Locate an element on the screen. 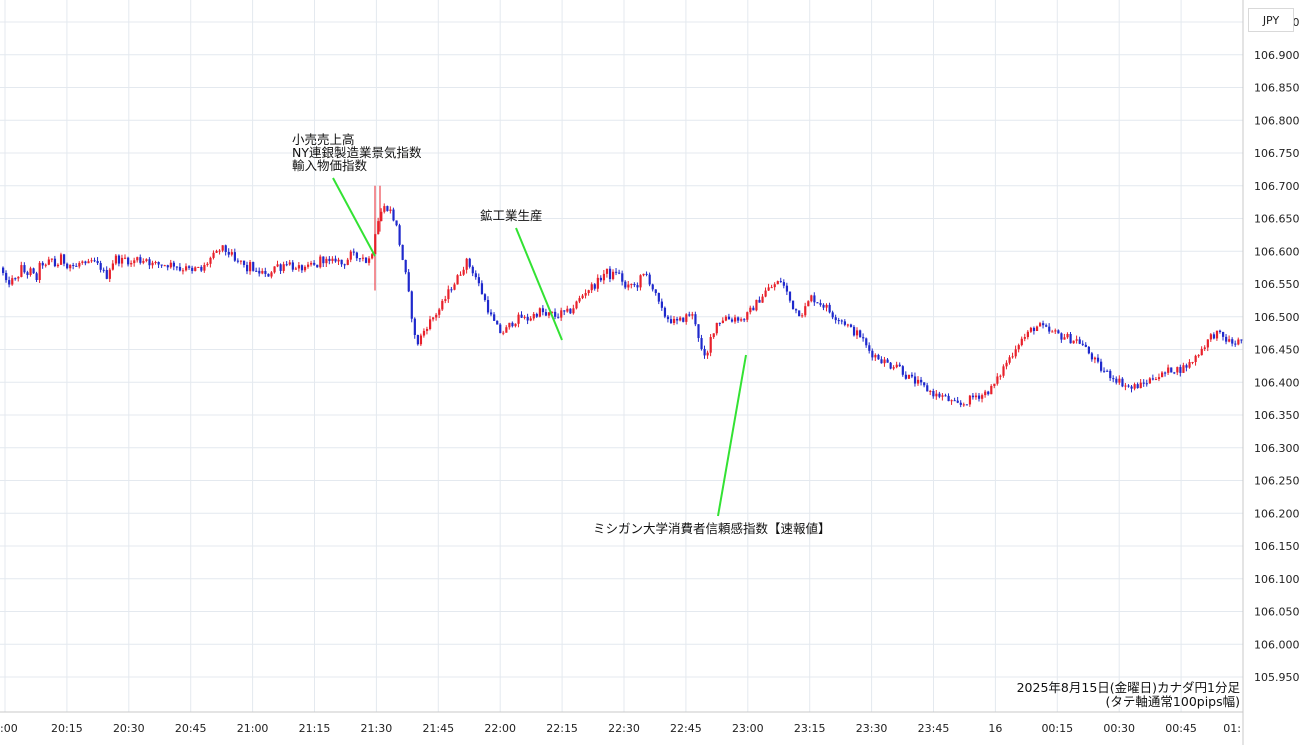 The image size is (1300, 745). y-tick-label: 106.400 is located at coordinates (1277, 382).